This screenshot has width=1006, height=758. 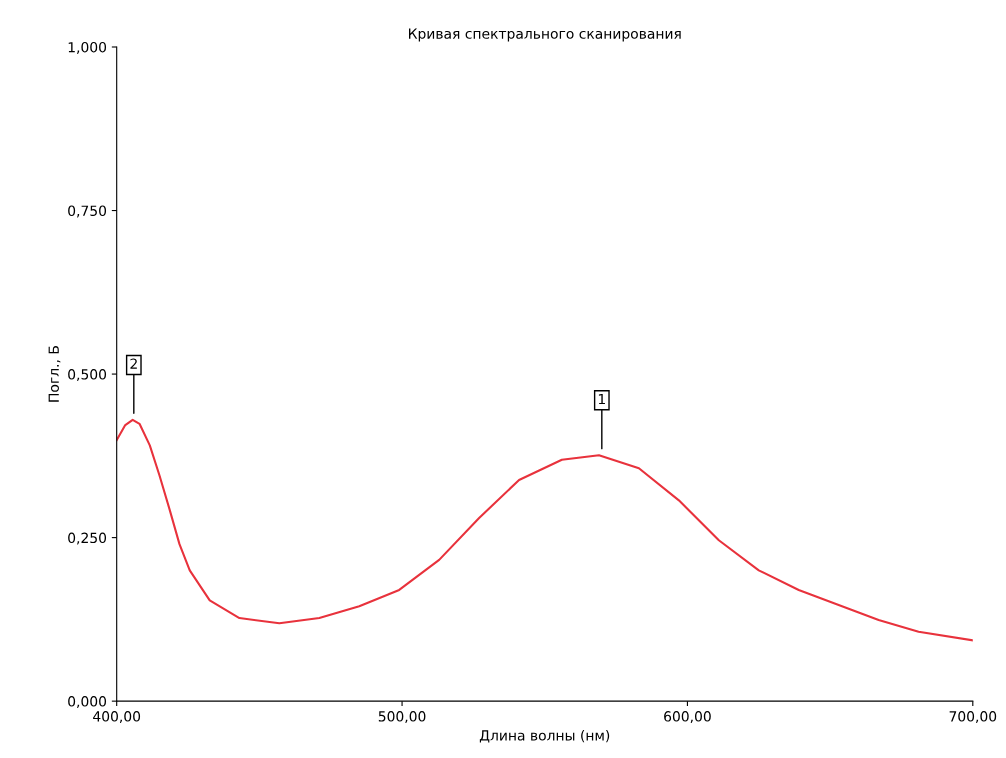 I want to click on y-axis-title: Погл., Б, so click(x=54, y=374).